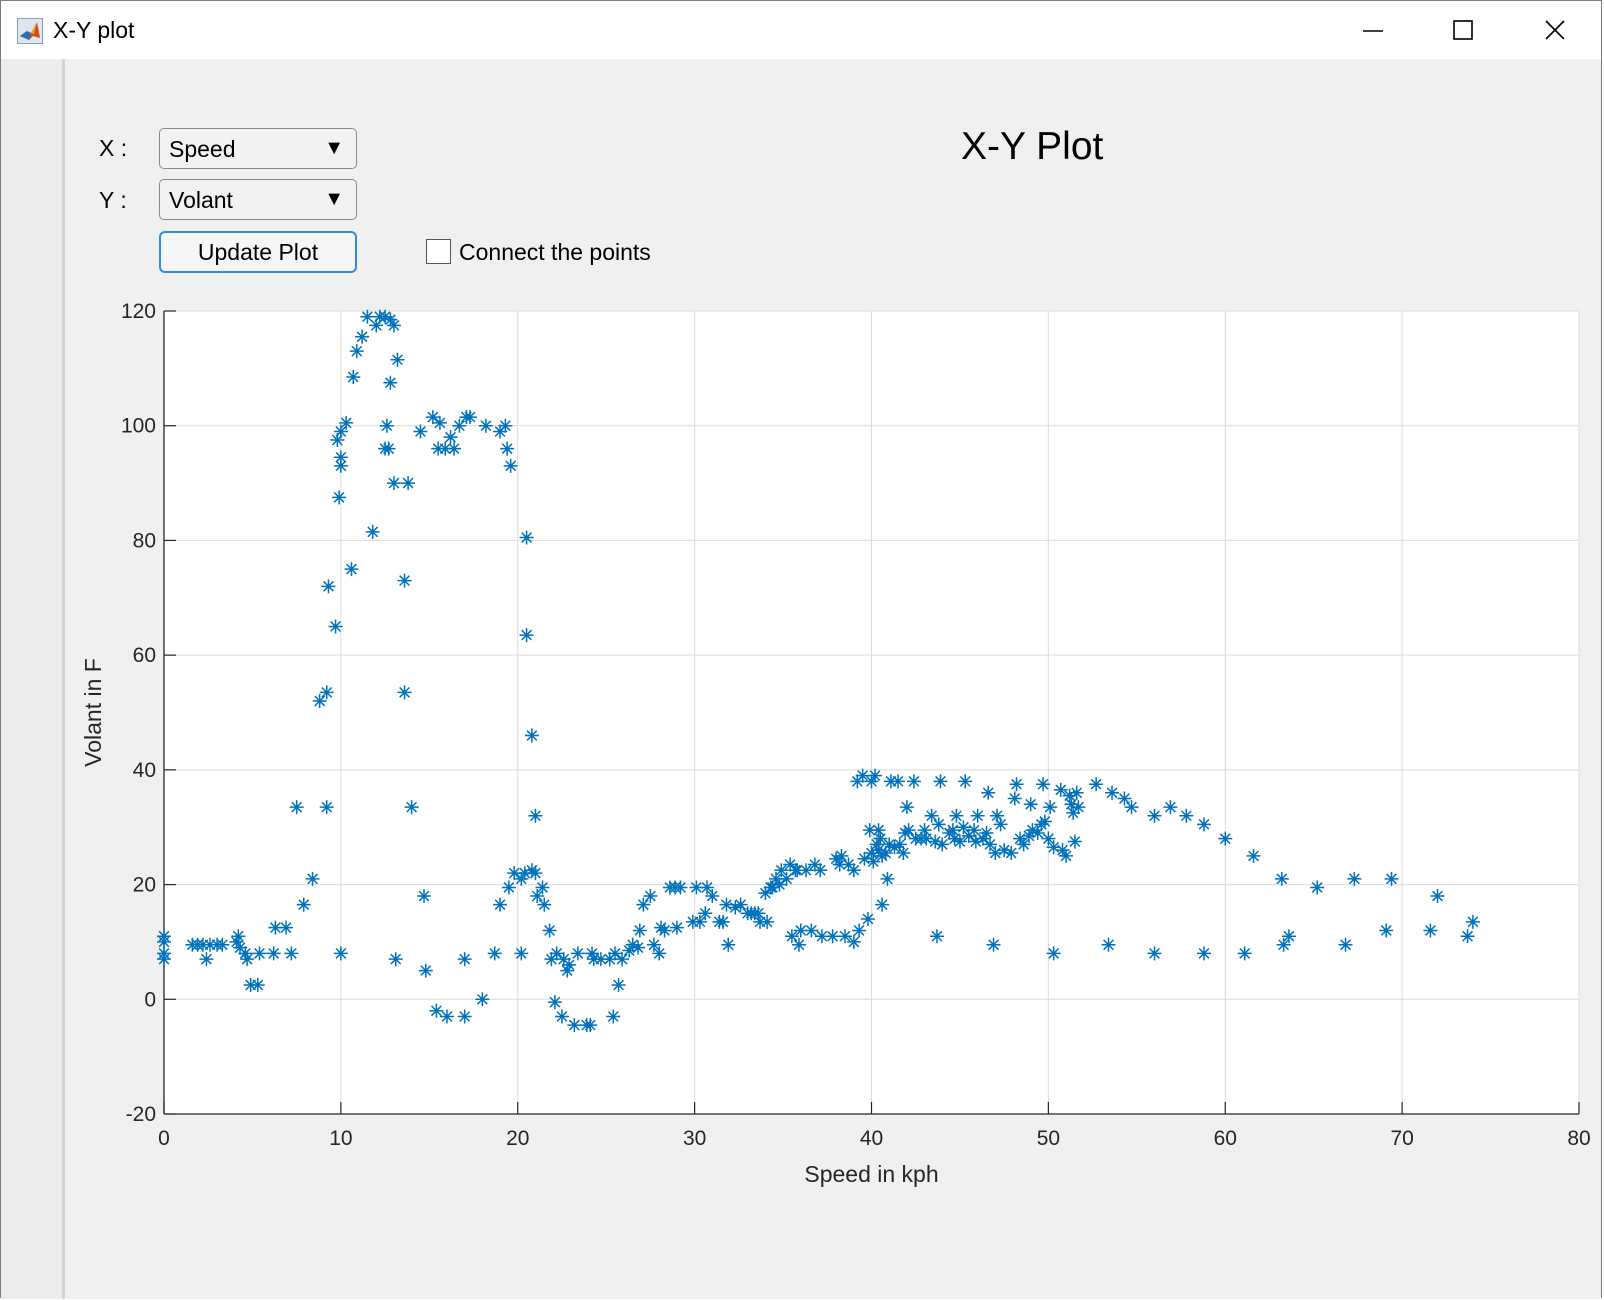  I want to click on y-tick-label: 60, so click(144, 655).